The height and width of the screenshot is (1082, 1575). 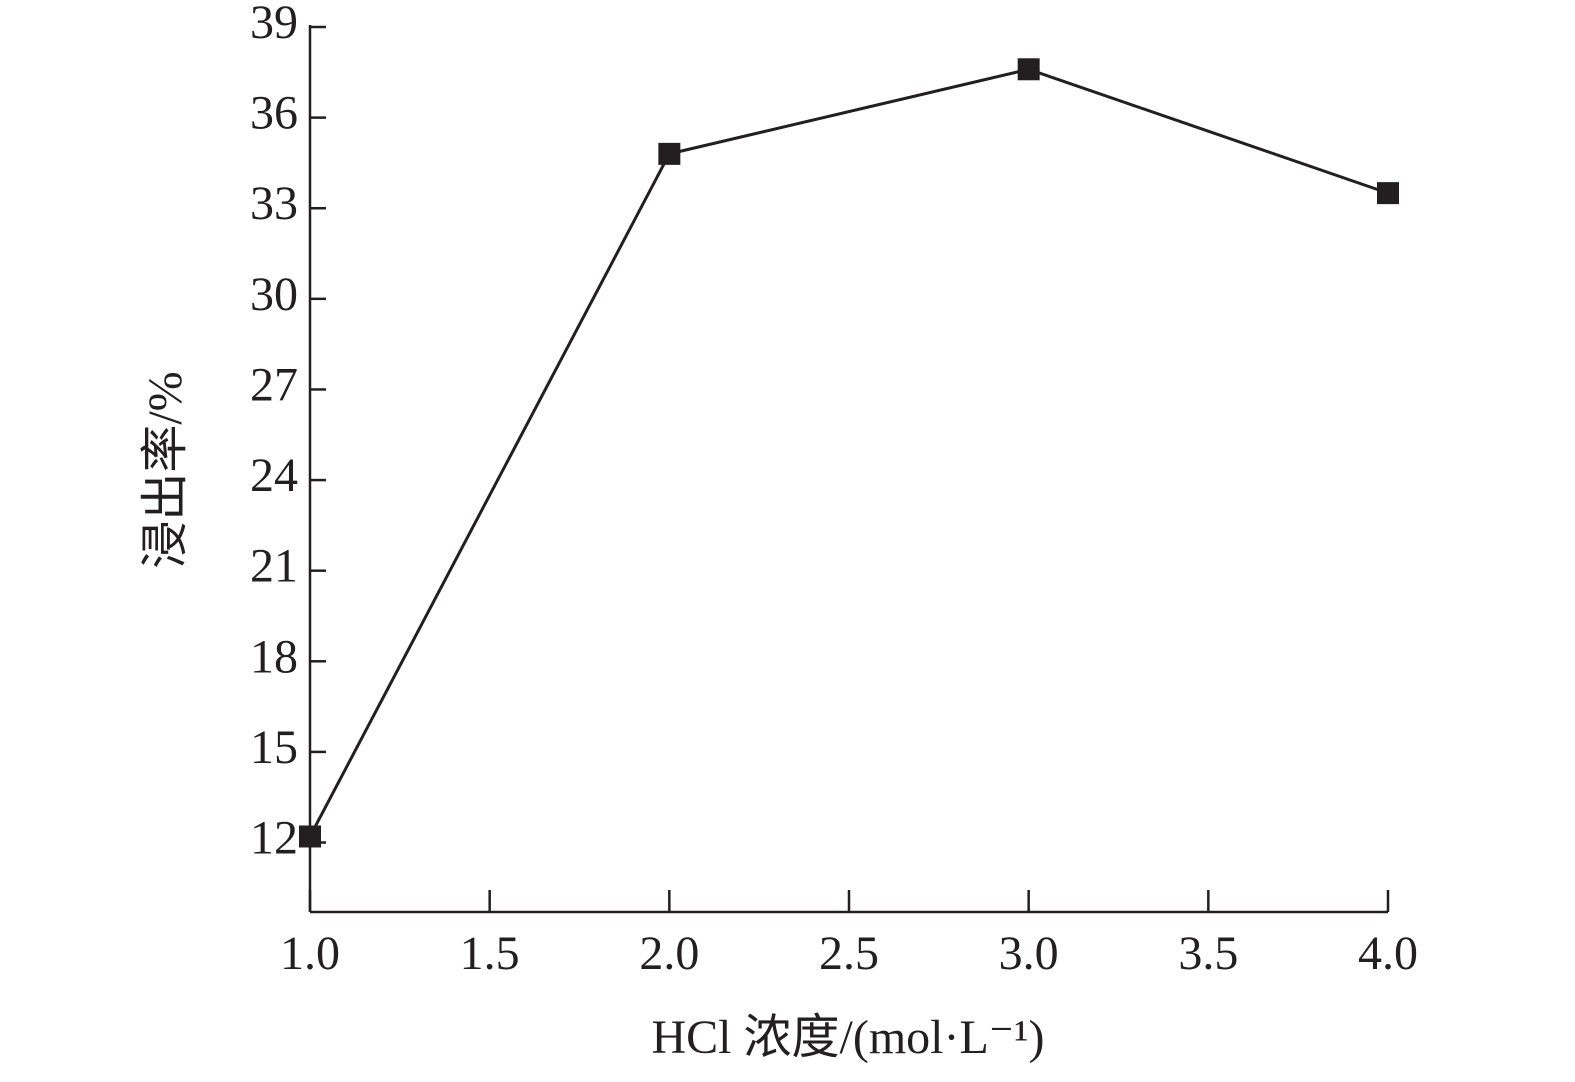 What do you see at coordinates (274, 294) in the screenshot?
I see `y-tick-label: 30` at bounding box center [274, 294].